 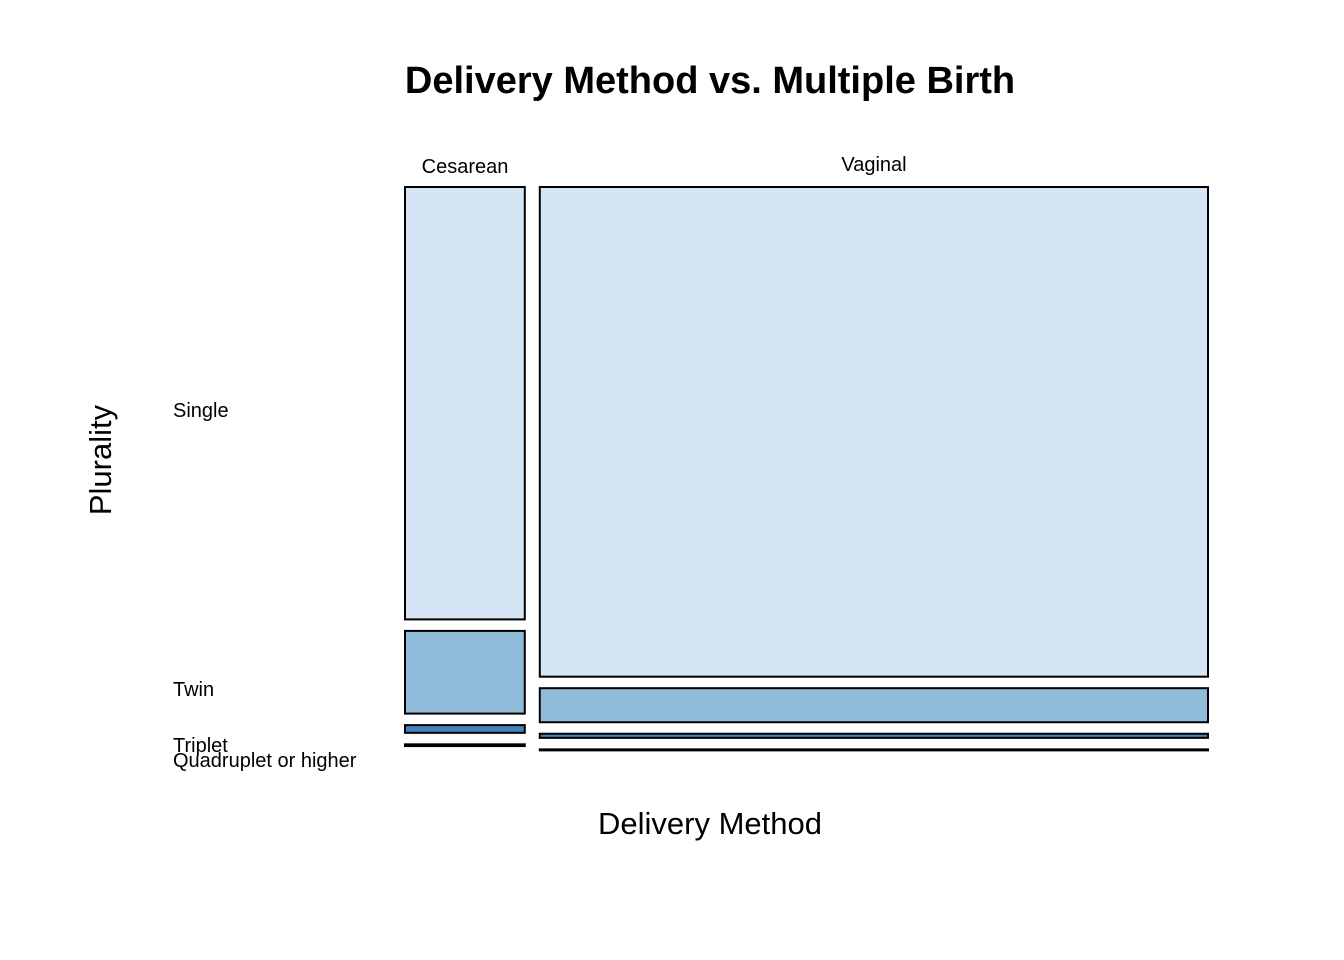 What do you see at coordinates (465, 729) in the screenshot?
I see `mosaic-cell-cesarean-triplet` at bounding box center [465, 729].